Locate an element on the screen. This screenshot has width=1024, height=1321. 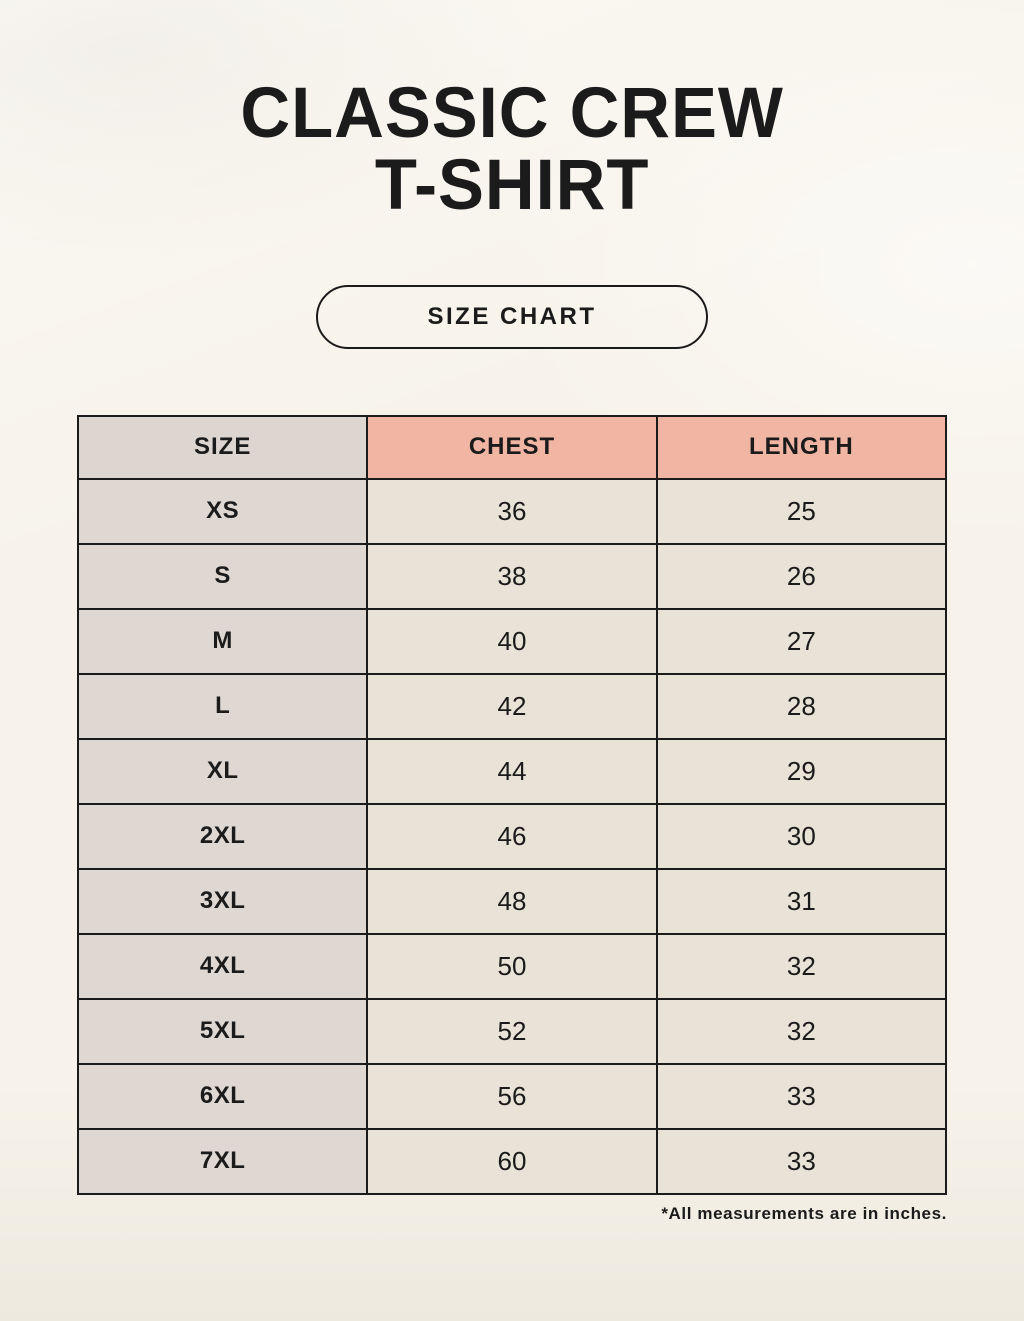
size-cell: 6XL is located at coordinates (222, 1096).